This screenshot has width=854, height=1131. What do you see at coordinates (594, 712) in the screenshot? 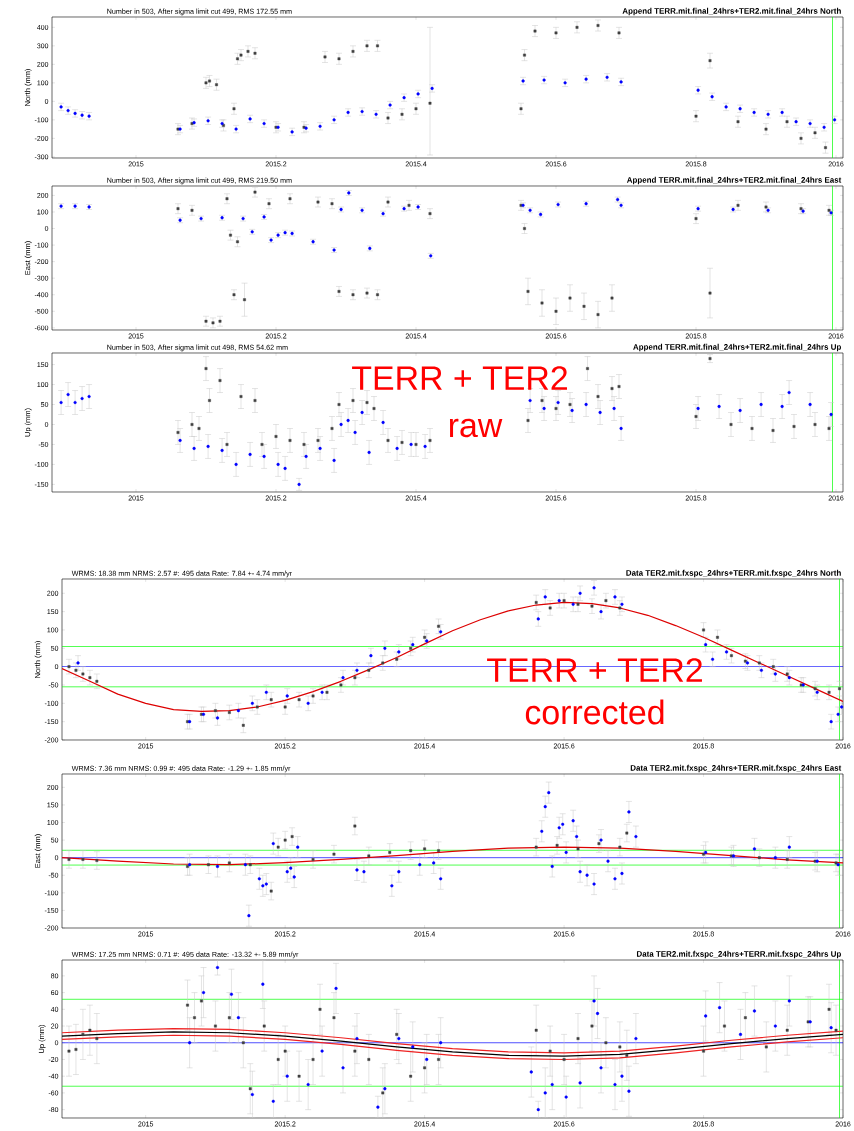
I see `annotation: corrected` at bounding box center [594, 712].